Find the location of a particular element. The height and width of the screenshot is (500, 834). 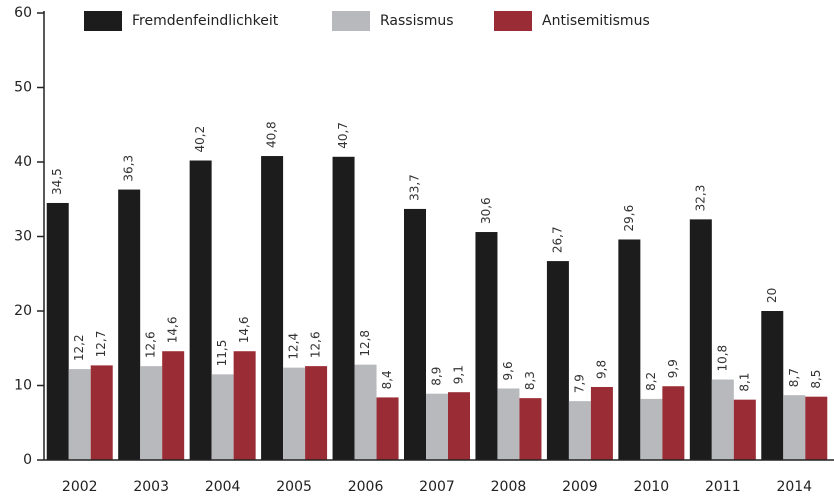

x-tick-label: 2003 is located at coordinates (151, 487).